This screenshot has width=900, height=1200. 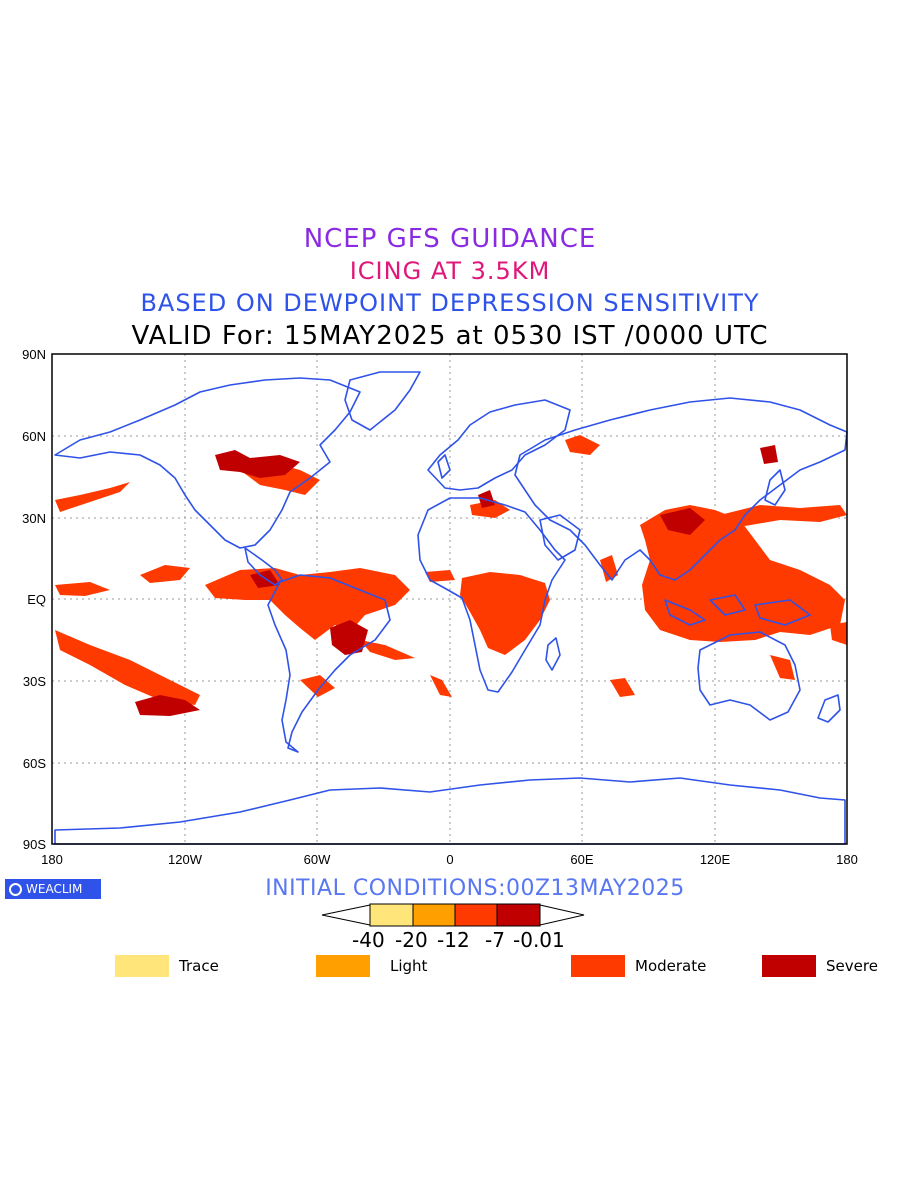 I want to click on lat-label: 90N, so click(x=34, y=354).